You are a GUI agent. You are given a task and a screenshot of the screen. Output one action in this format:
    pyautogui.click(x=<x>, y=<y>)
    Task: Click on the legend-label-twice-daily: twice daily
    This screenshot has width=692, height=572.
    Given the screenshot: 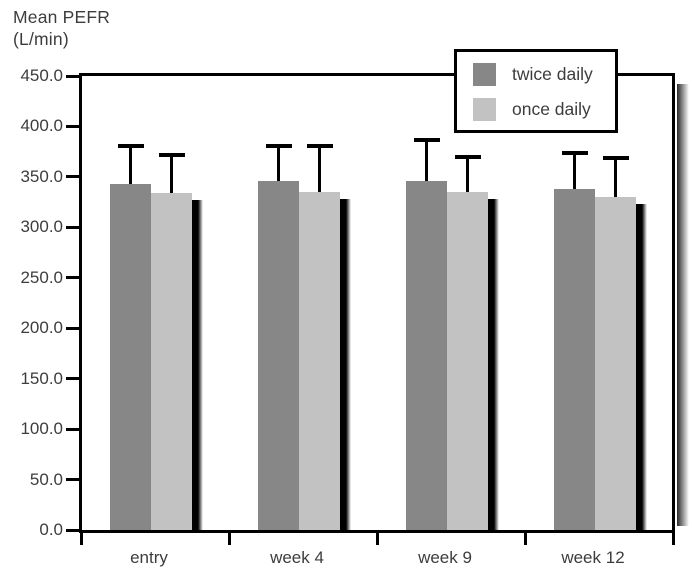 What is the action you would take?
    pyautogui.click(x=552, y=74)
    